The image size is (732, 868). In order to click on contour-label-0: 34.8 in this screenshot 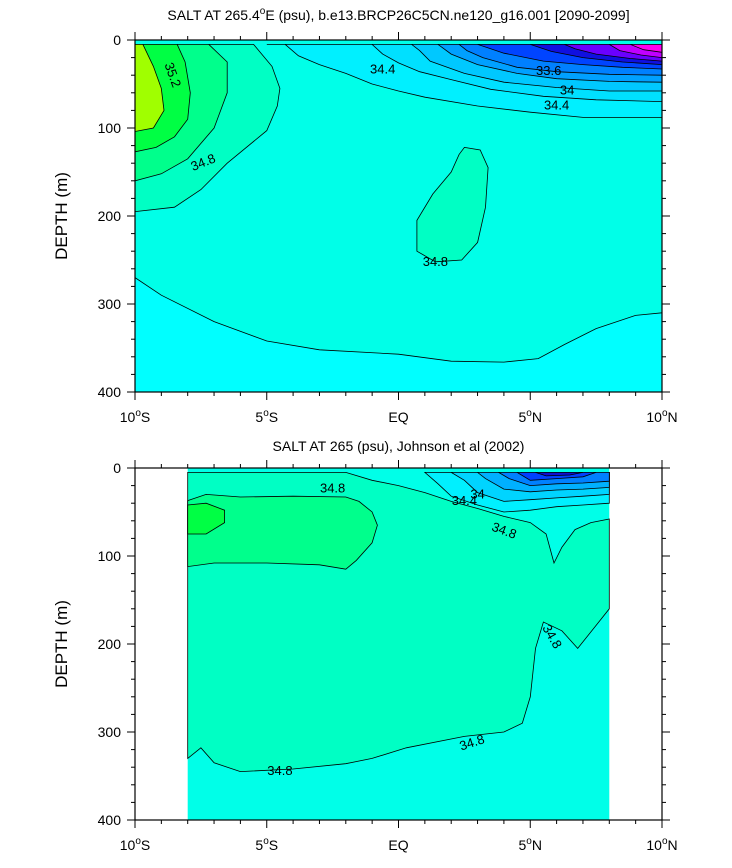, I will do `click(332, 488)`.